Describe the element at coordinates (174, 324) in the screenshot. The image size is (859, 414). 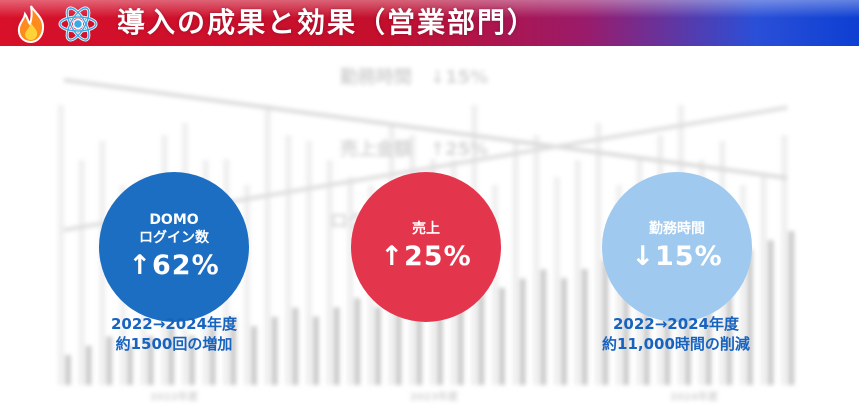
I see `caption-login-period: 2022→2024年度` at that location.